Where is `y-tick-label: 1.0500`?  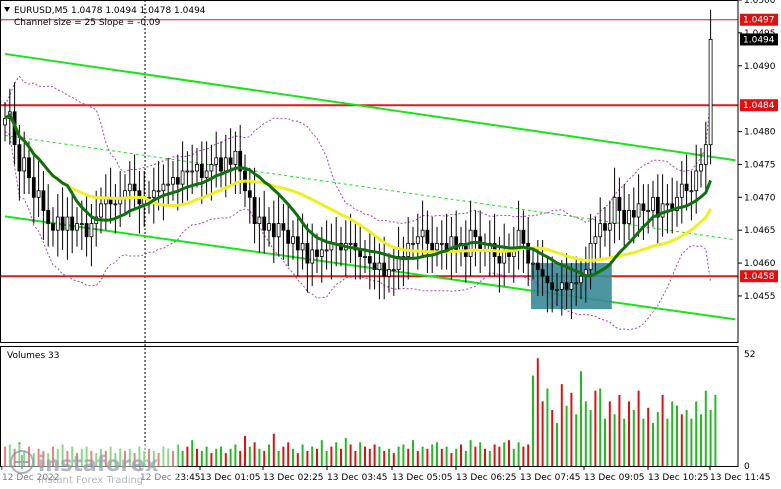 y-tick-label: 1.0500 is located at coordinates (760, 3).